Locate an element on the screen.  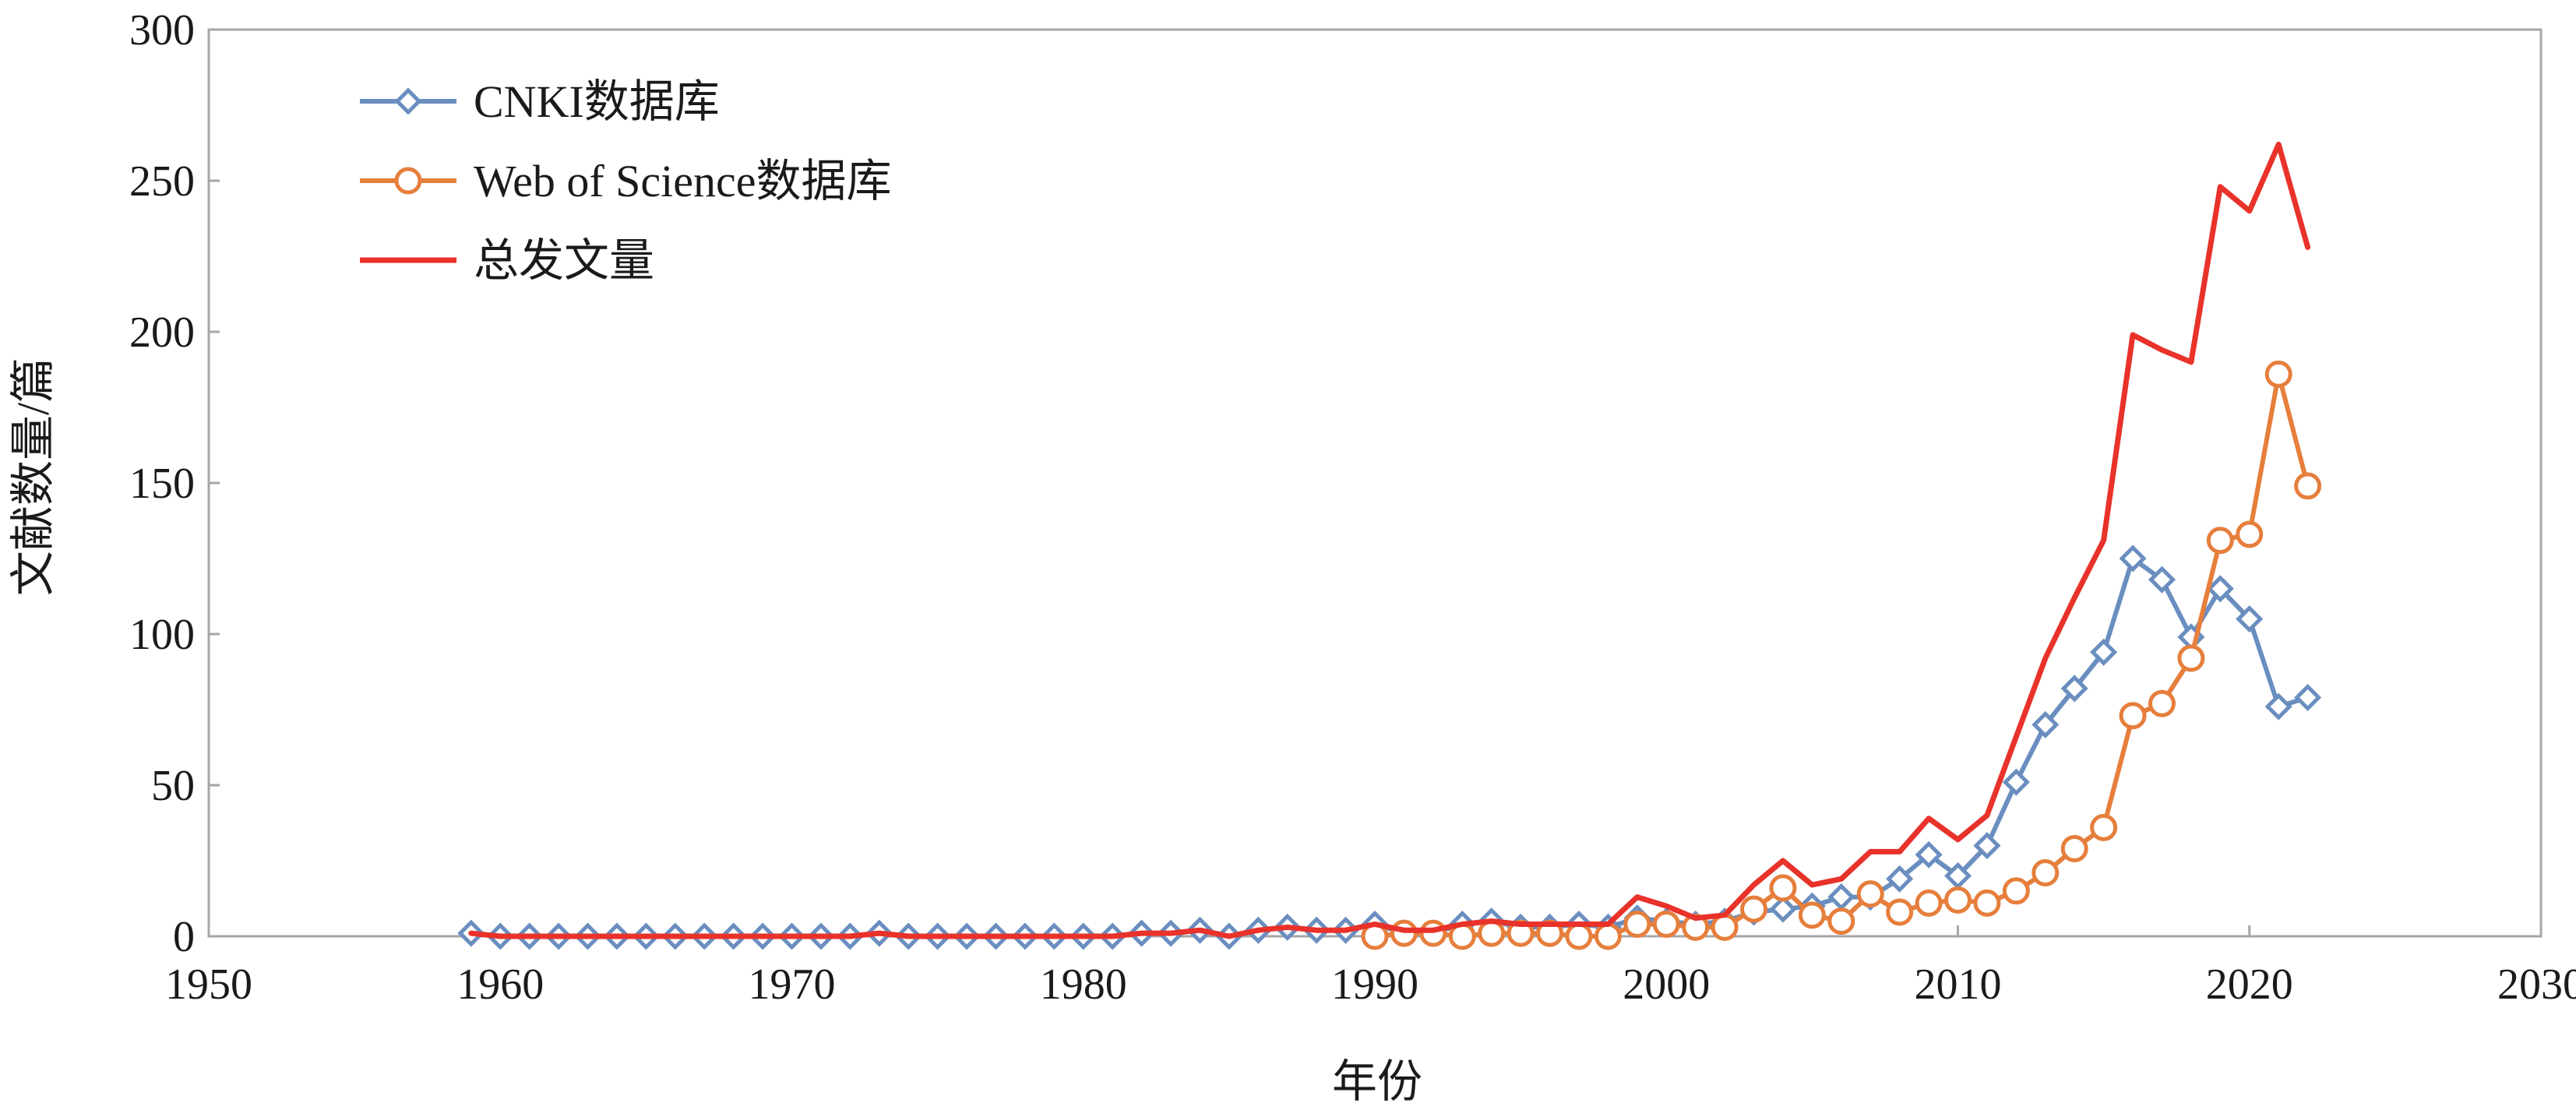
x-tick-label: 1960 is located at coordinates (500, 984).